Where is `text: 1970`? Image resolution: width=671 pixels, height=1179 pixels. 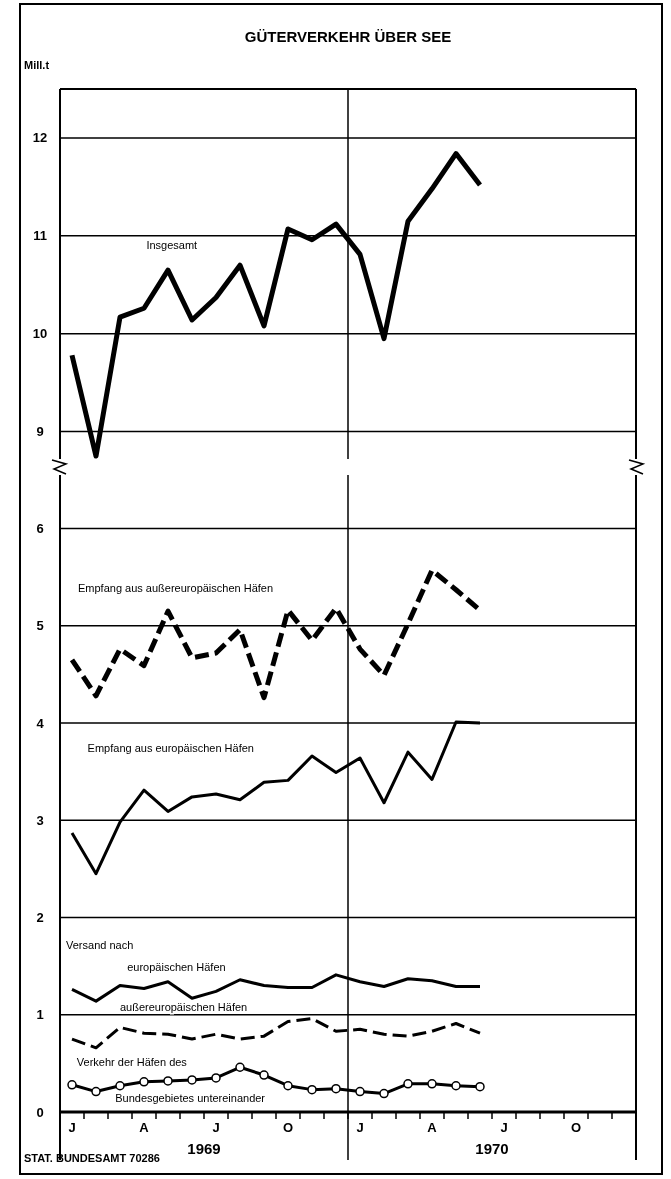
text: 1970 is located at coordinates (492, 1148).